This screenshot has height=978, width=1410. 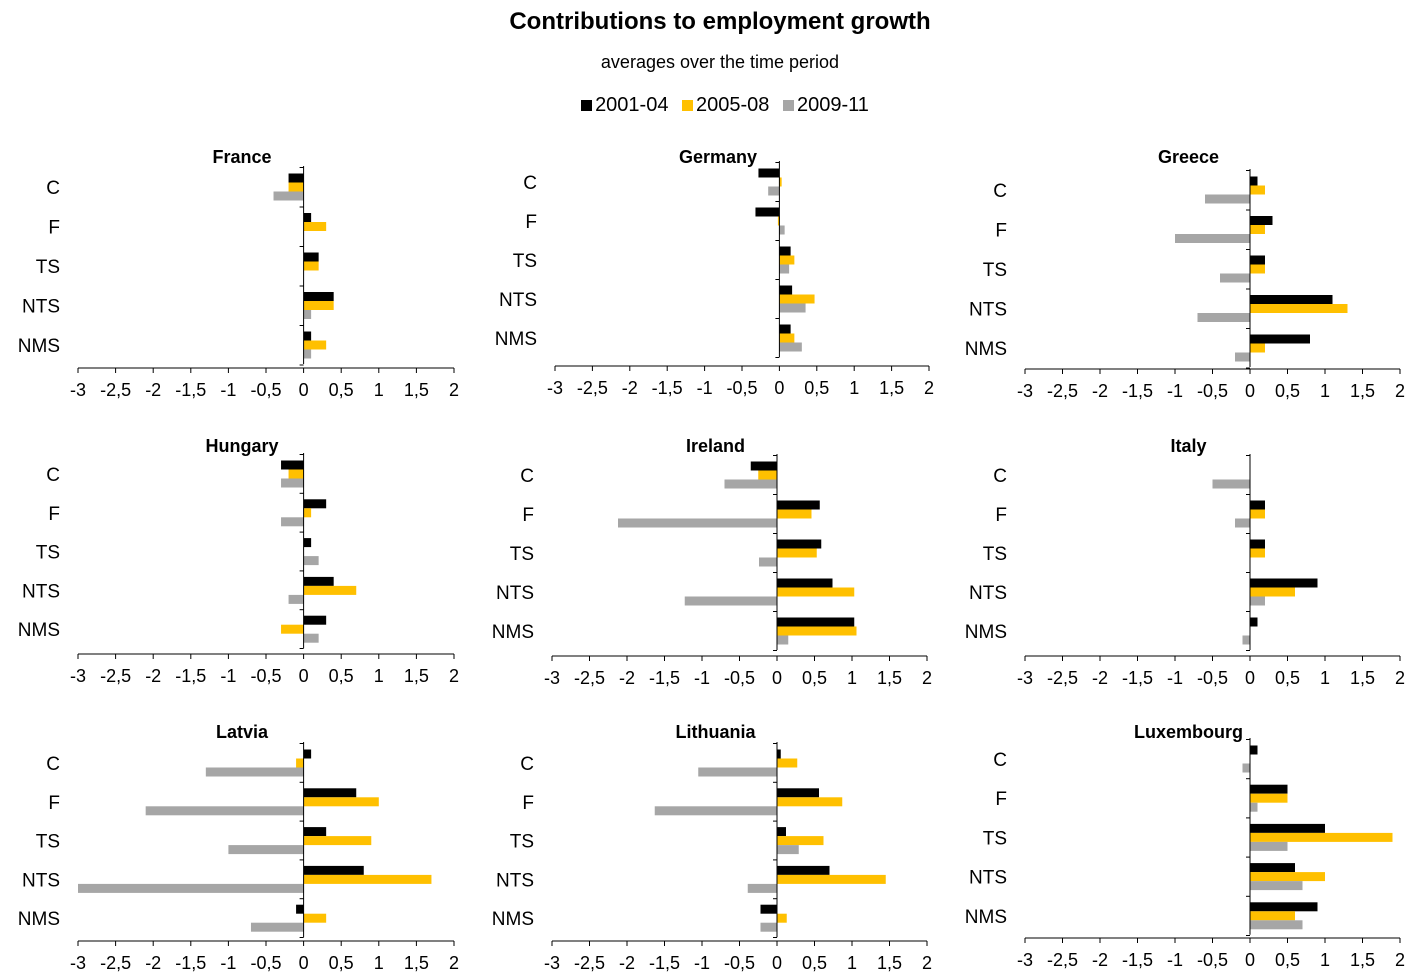 What do you see at coordinates (833, 105) in the screenshot?
I see `legend-label: 2009-11` at bounding box center [833, 105].